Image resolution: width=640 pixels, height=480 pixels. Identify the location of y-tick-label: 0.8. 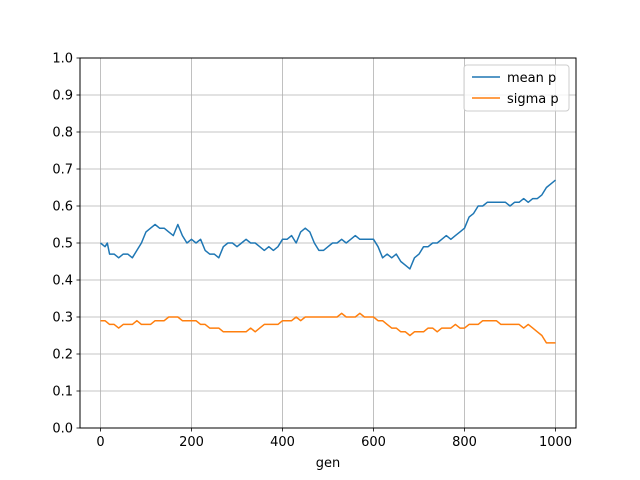
(62, 133).